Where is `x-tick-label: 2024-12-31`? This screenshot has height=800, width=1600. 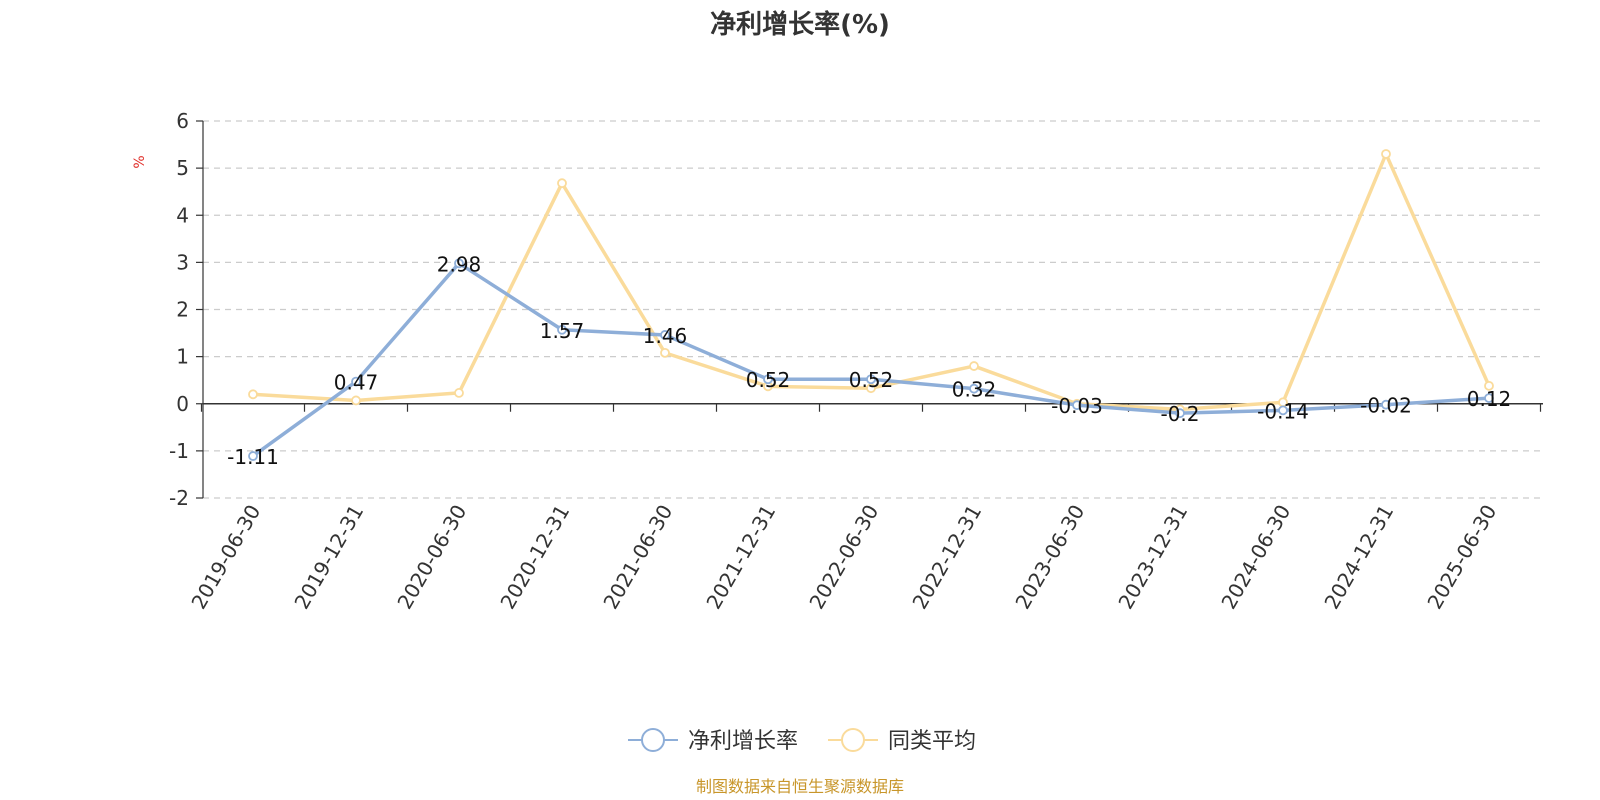 x-tick-label: 2024-12-31 is located at coordinates (1358, 557).